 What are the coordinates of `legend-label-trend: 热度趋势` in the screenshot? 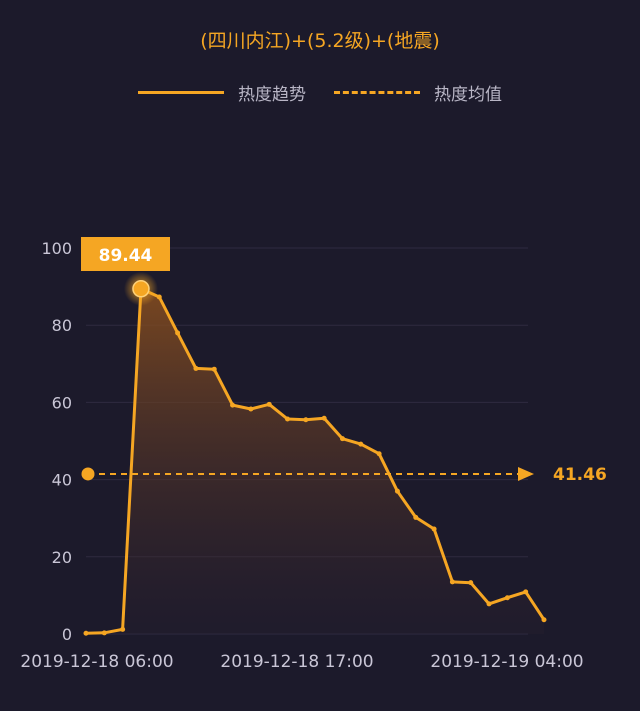 It's located at (272, 94).